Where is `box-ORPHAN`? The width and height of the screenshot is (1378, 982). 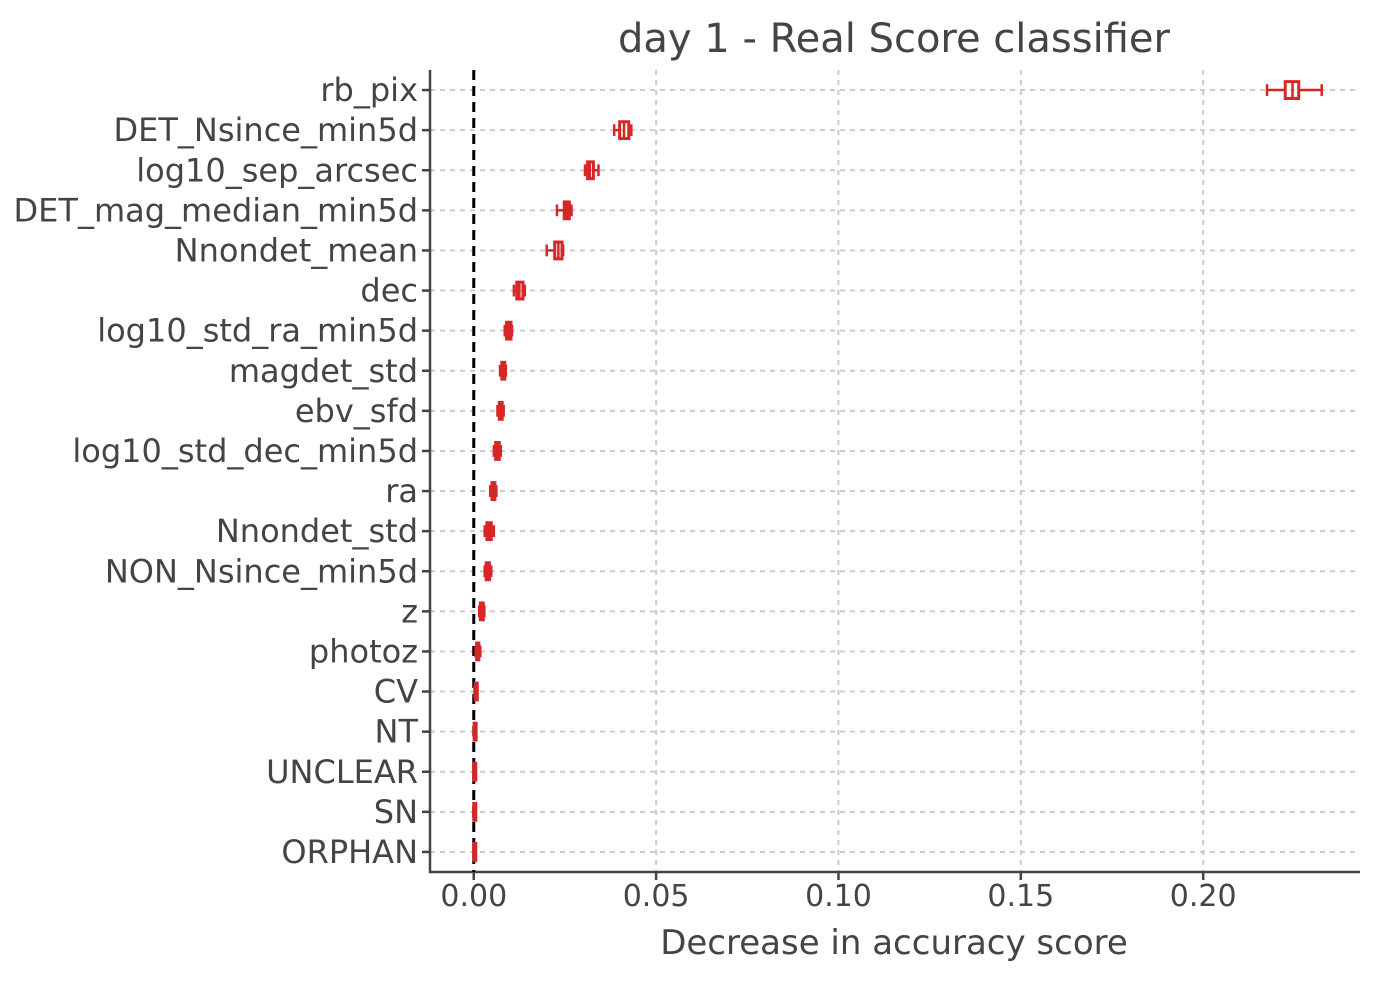 box-ORPHAN is located at coordinates (475, 852).